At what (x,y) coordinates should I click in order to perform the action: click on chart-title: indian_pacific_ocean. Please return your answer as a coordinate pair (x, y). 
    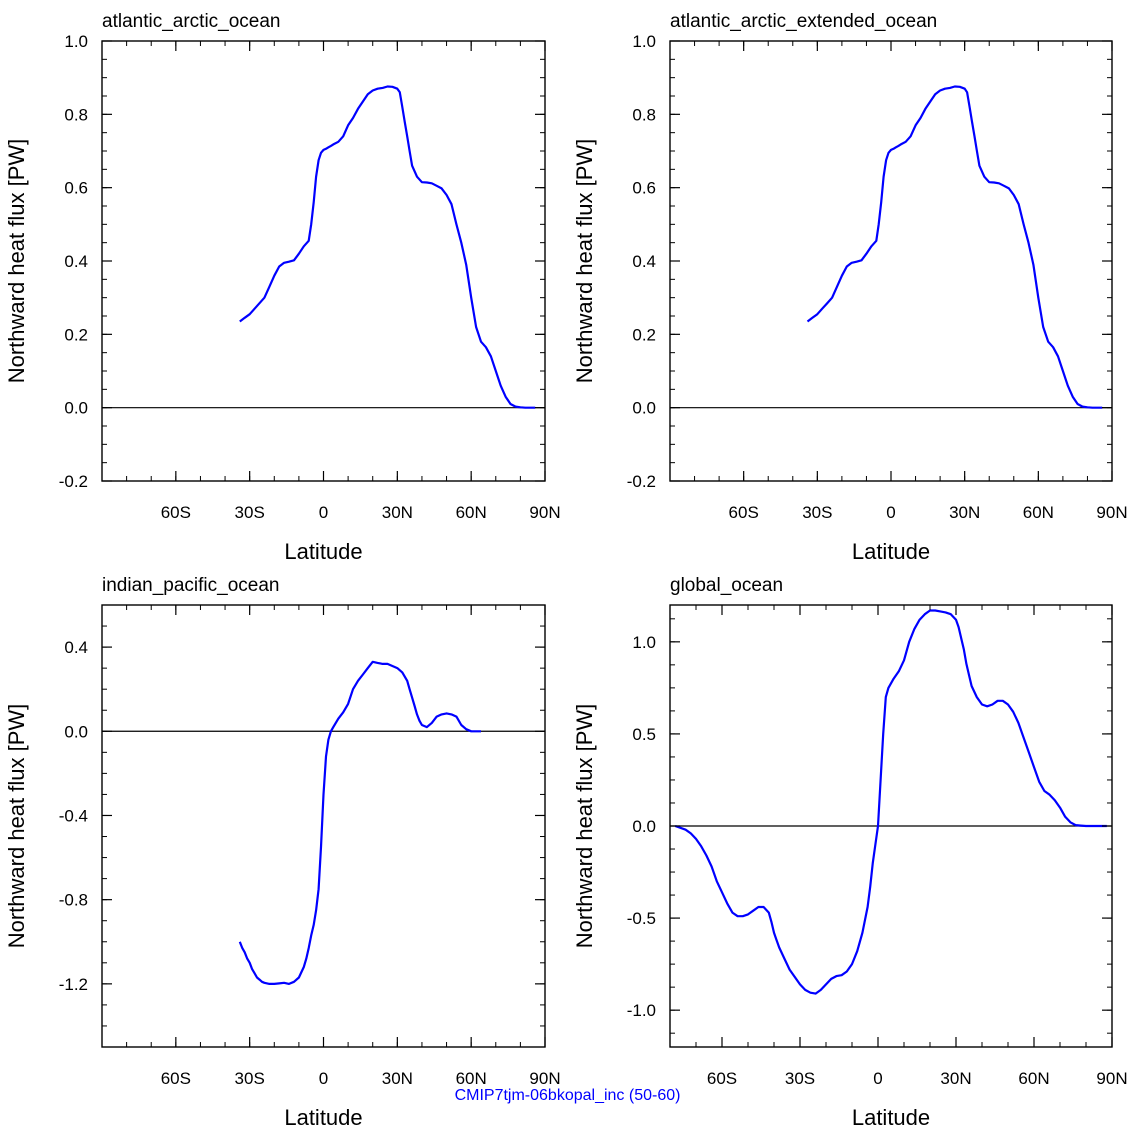
    Looking at the image, I should click on (190, 585).